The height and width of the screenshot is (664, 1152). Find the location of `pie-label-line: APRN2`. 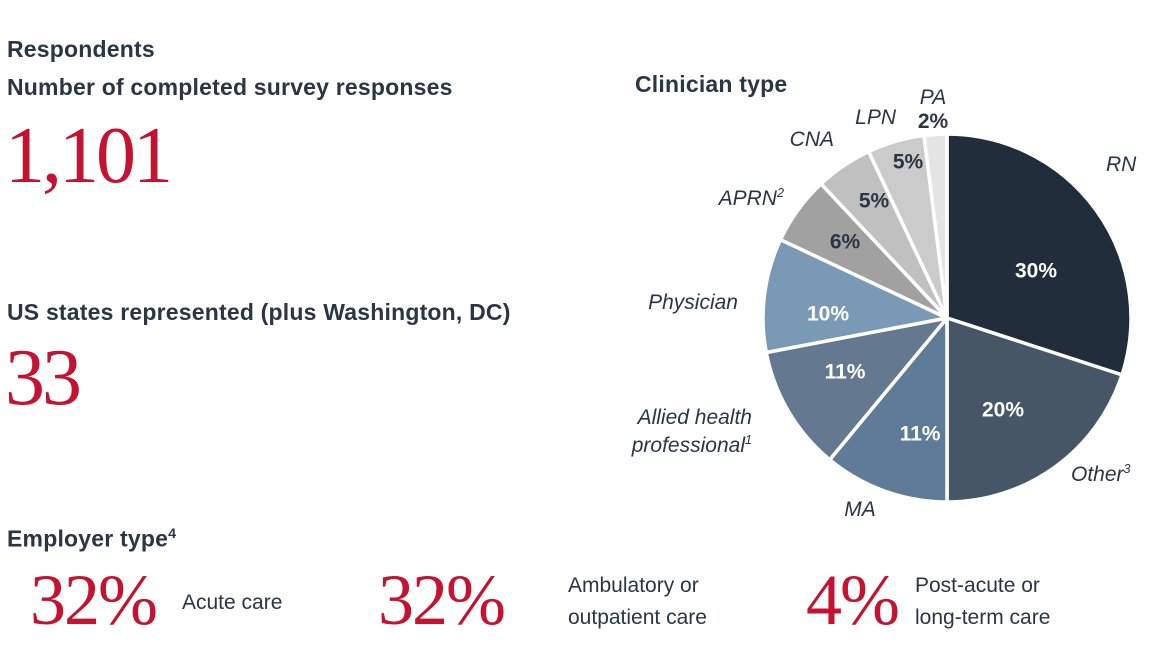

pie-label-line: APRN2 is located at coordinates (751, 198).